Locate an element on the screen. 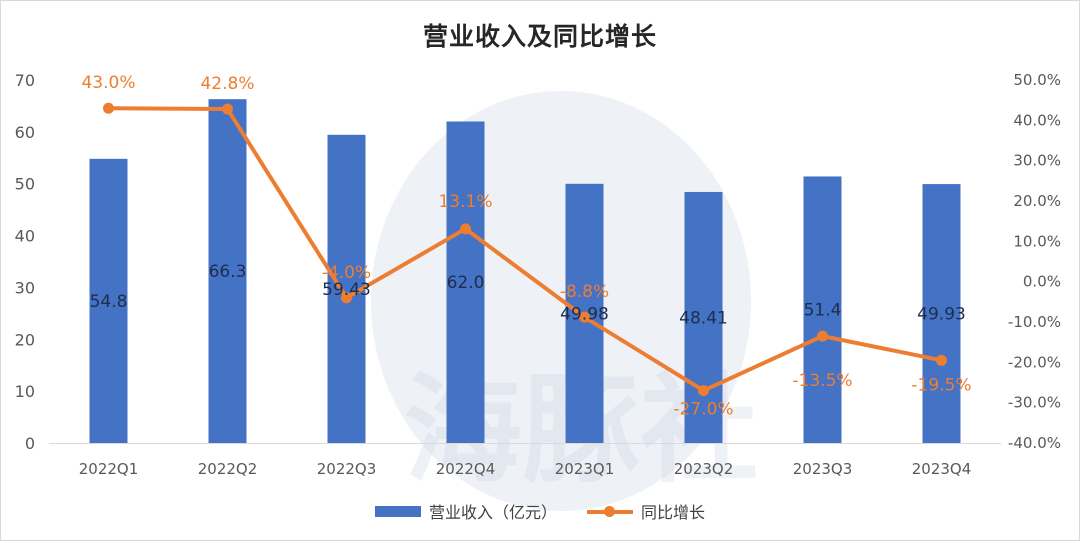 This screenshot has height=541, width=1080. growth-data-label: 42.8% is located at coordinates (227, 84).